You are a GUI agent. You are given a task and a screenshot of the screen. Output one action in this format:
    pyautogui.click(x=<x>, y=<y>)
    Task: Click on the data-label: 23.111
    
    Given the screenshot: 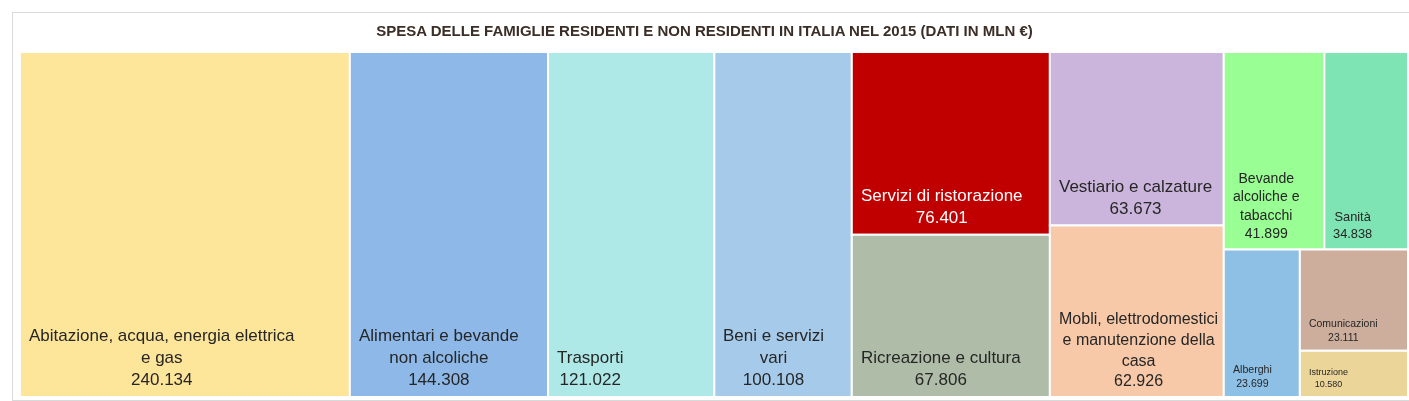 What is the action you would take?
    pyautogui.click(x=1343, y=337)
    